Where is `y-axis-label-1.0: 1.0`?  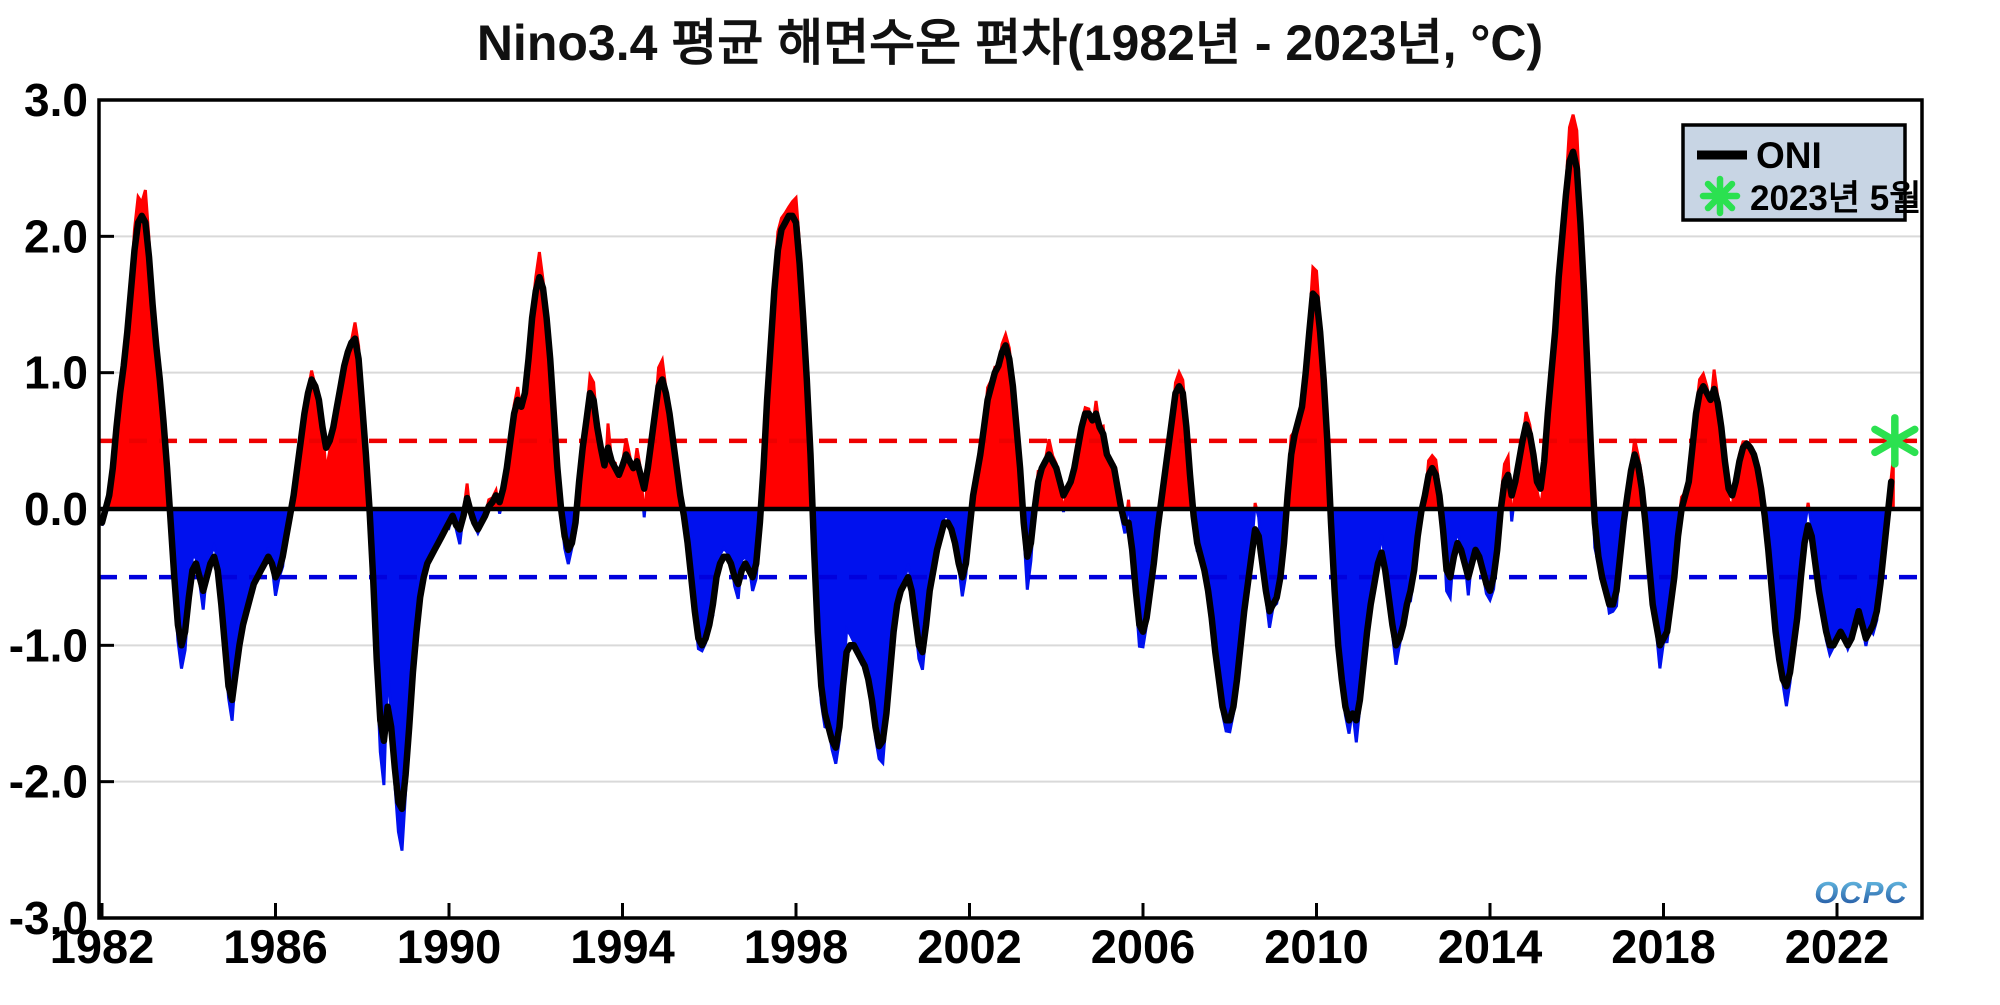 y-axis-label-1.0: 1.0 is located at coordinates (56, 373).